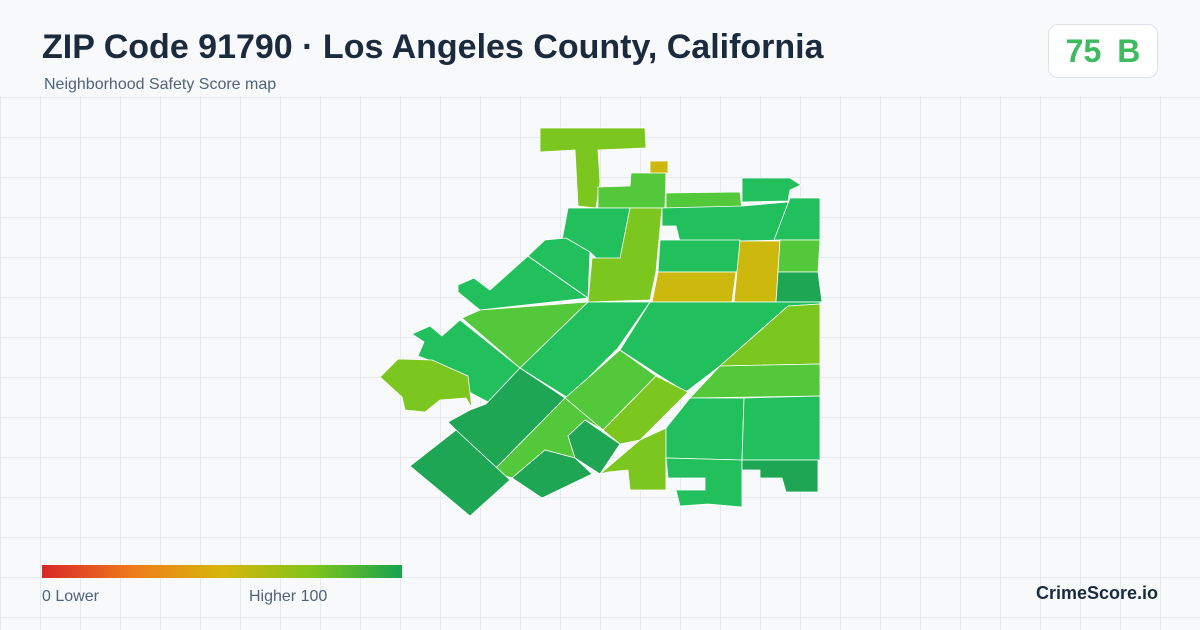 The width and height of the screenshot is (1200, 630). What do you see at coordinates (70, 596) in the screenshot?
I see `legend-low-label: 0 Lower` at bounding box center [70, 596].